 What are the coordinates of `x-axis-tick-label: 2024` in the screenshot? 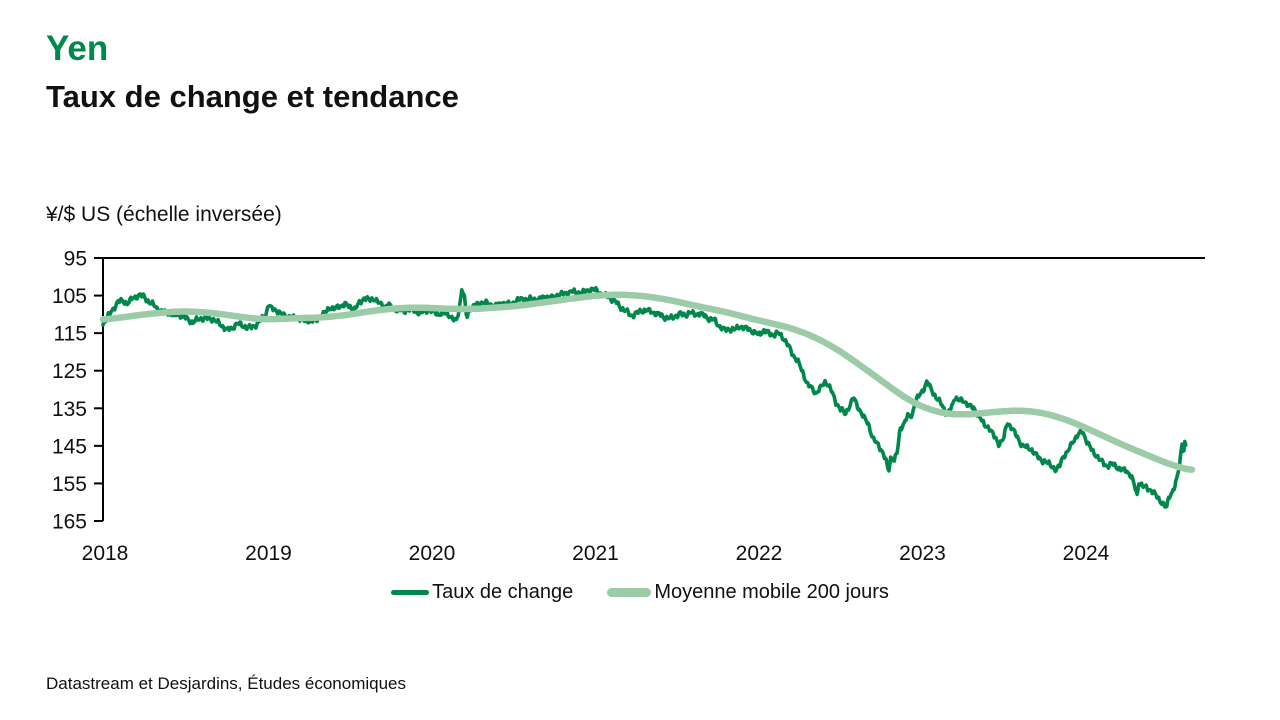 It's located at (1086, 553).